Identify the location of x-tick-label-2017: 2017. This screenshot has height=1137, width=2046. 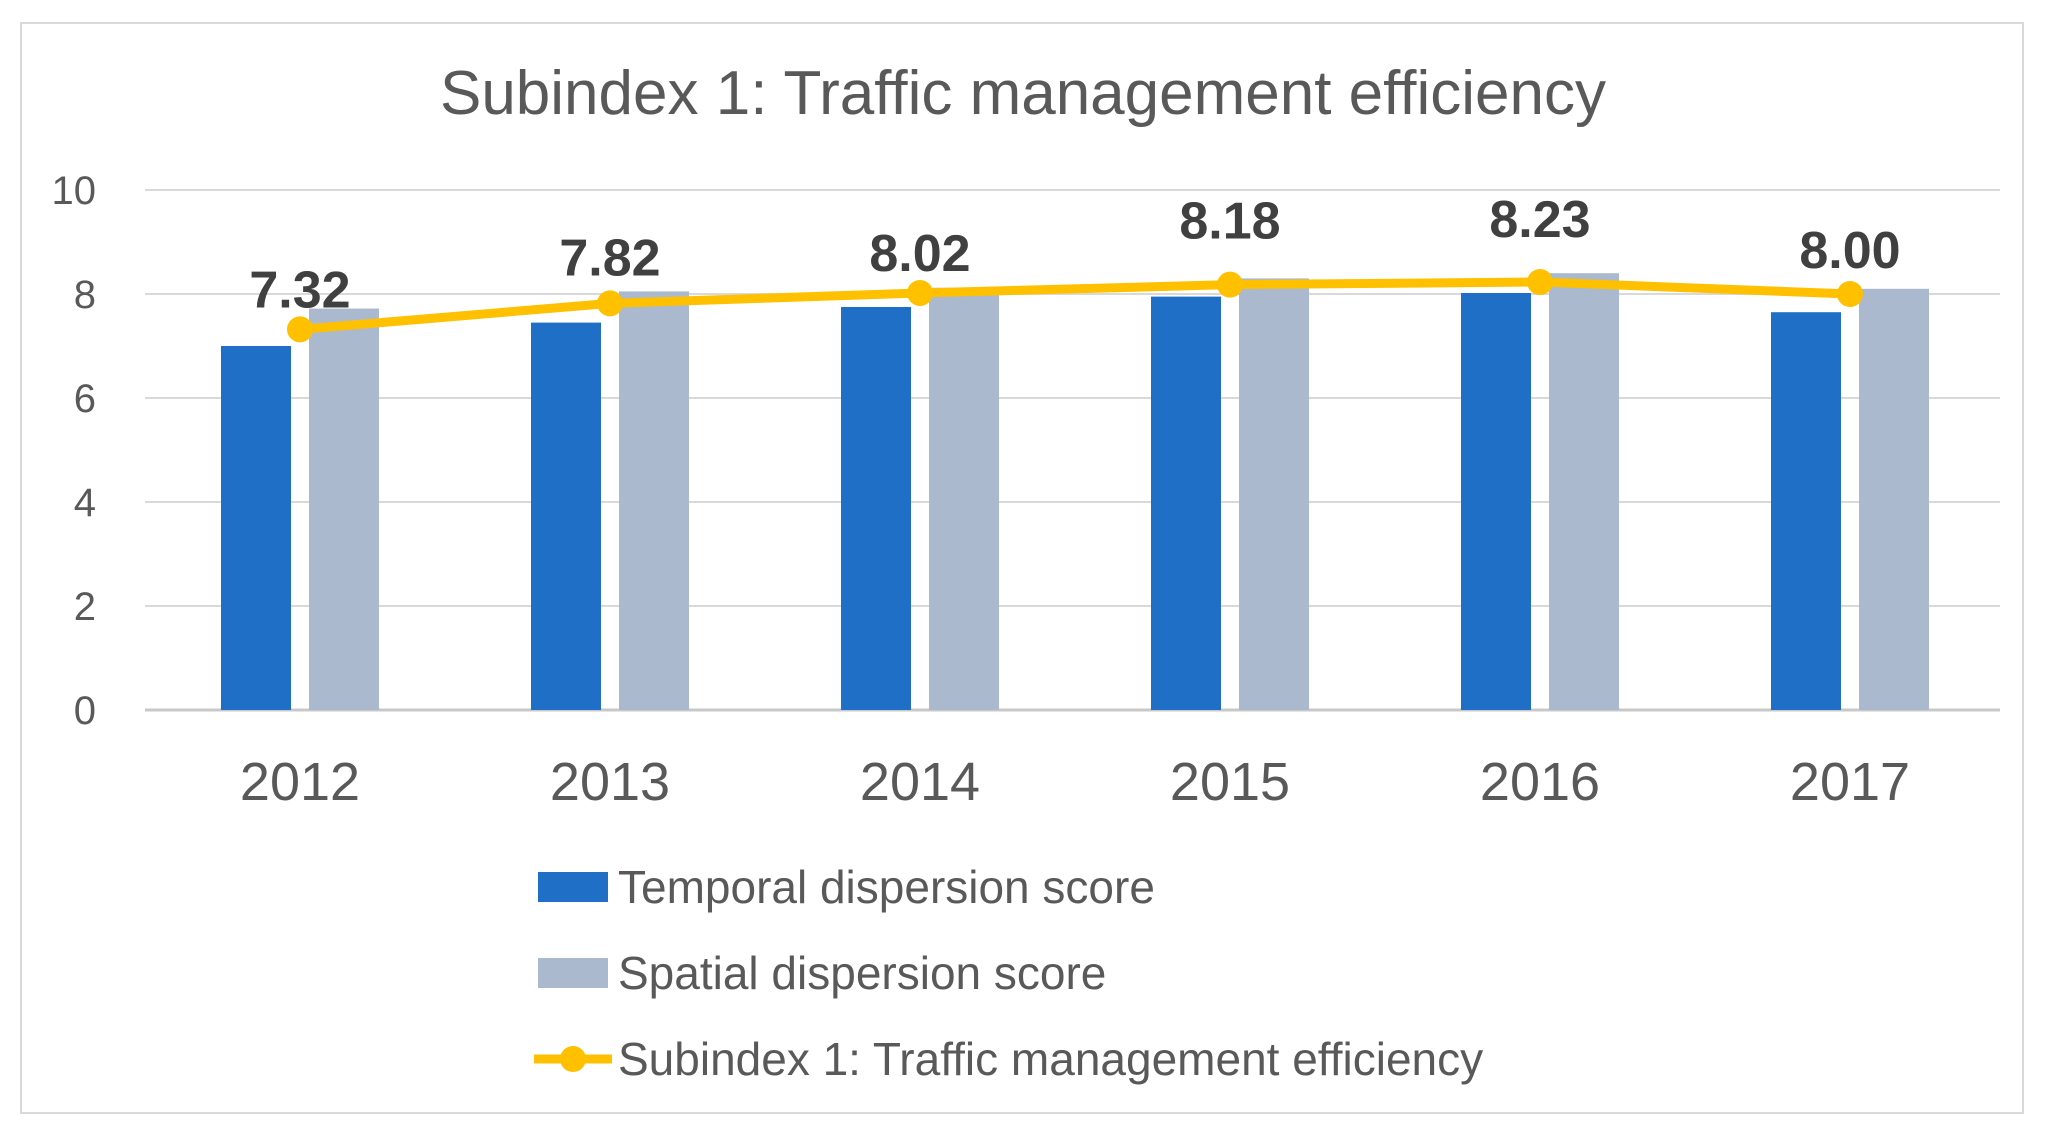
(1850, 782).